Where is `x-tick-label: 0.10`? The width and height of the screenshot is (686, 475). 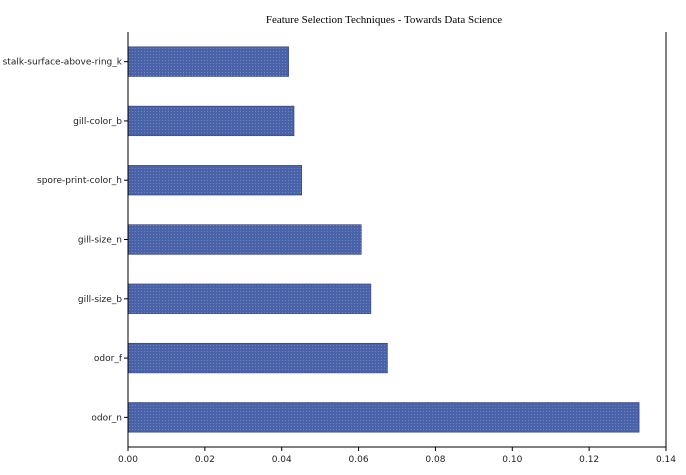
x-tick-label: 0.10 is located at coordinates (512, 460).